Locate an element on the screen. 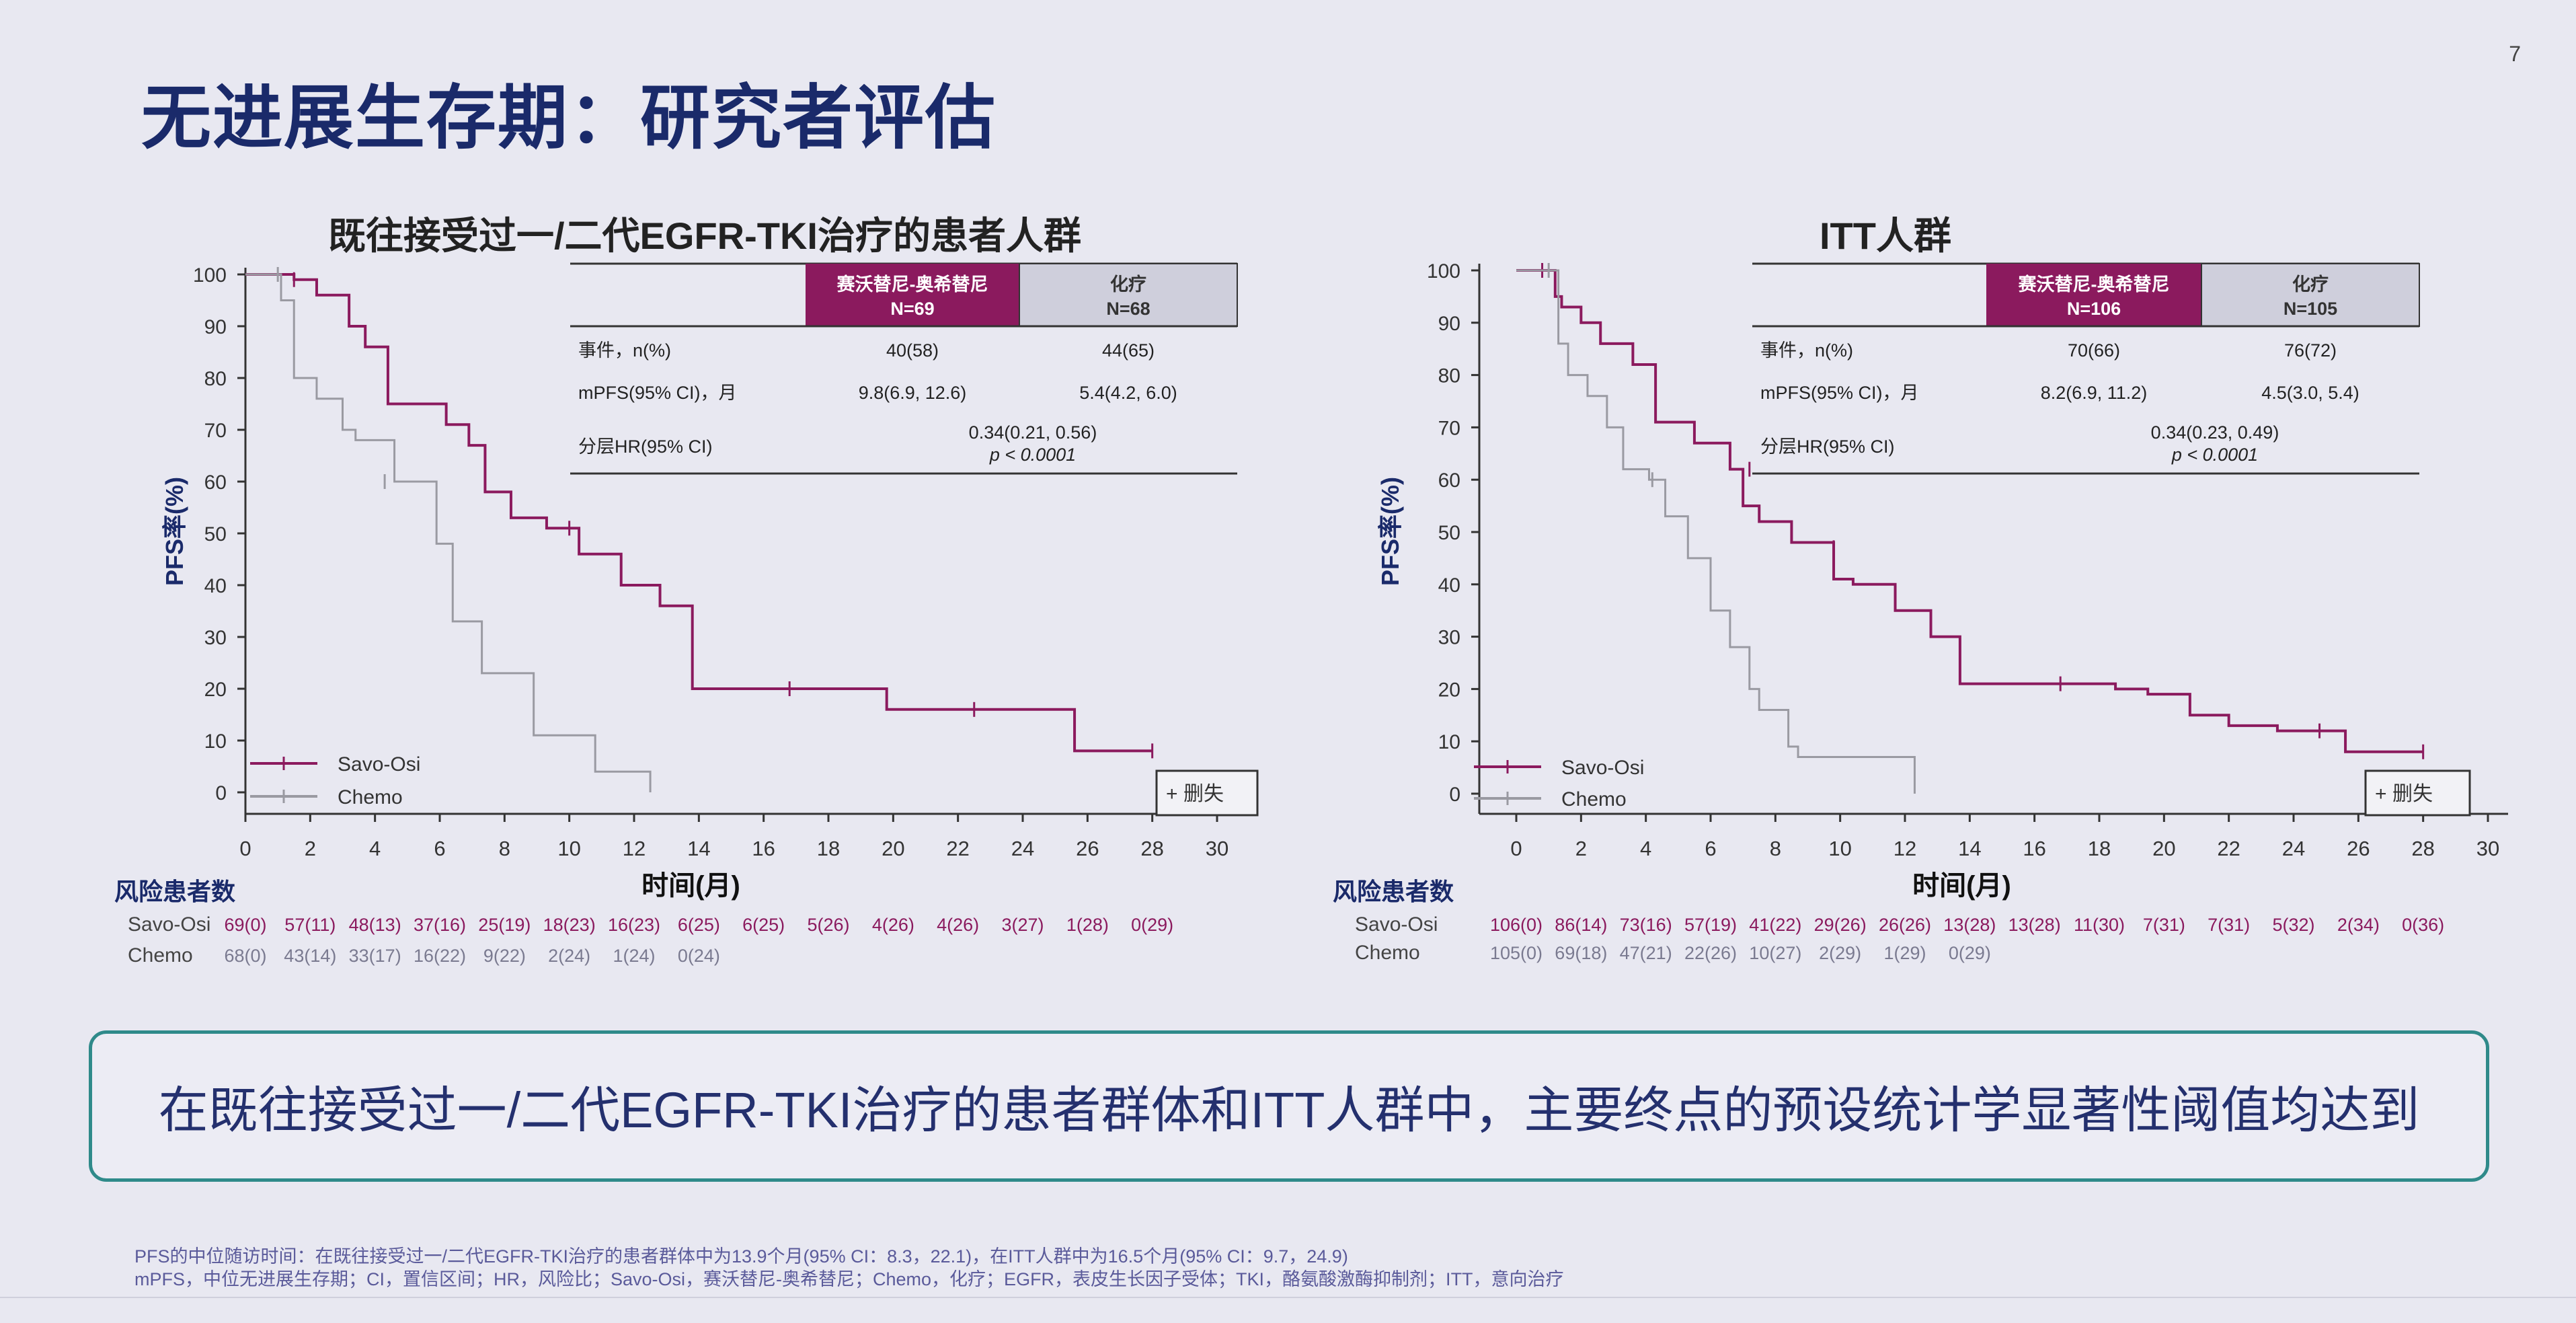  chart-title-left: 既往接受过一/二代EGFR-TKI治疗的患者人群 is located at coordinates (704, 236).